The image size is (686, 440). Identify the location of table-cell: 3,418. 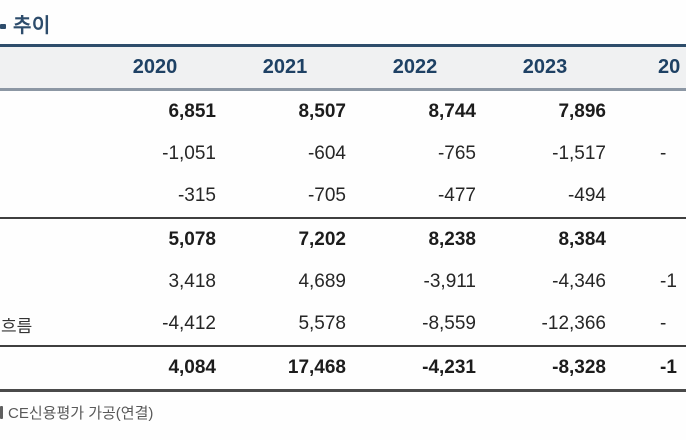
(192, 281).